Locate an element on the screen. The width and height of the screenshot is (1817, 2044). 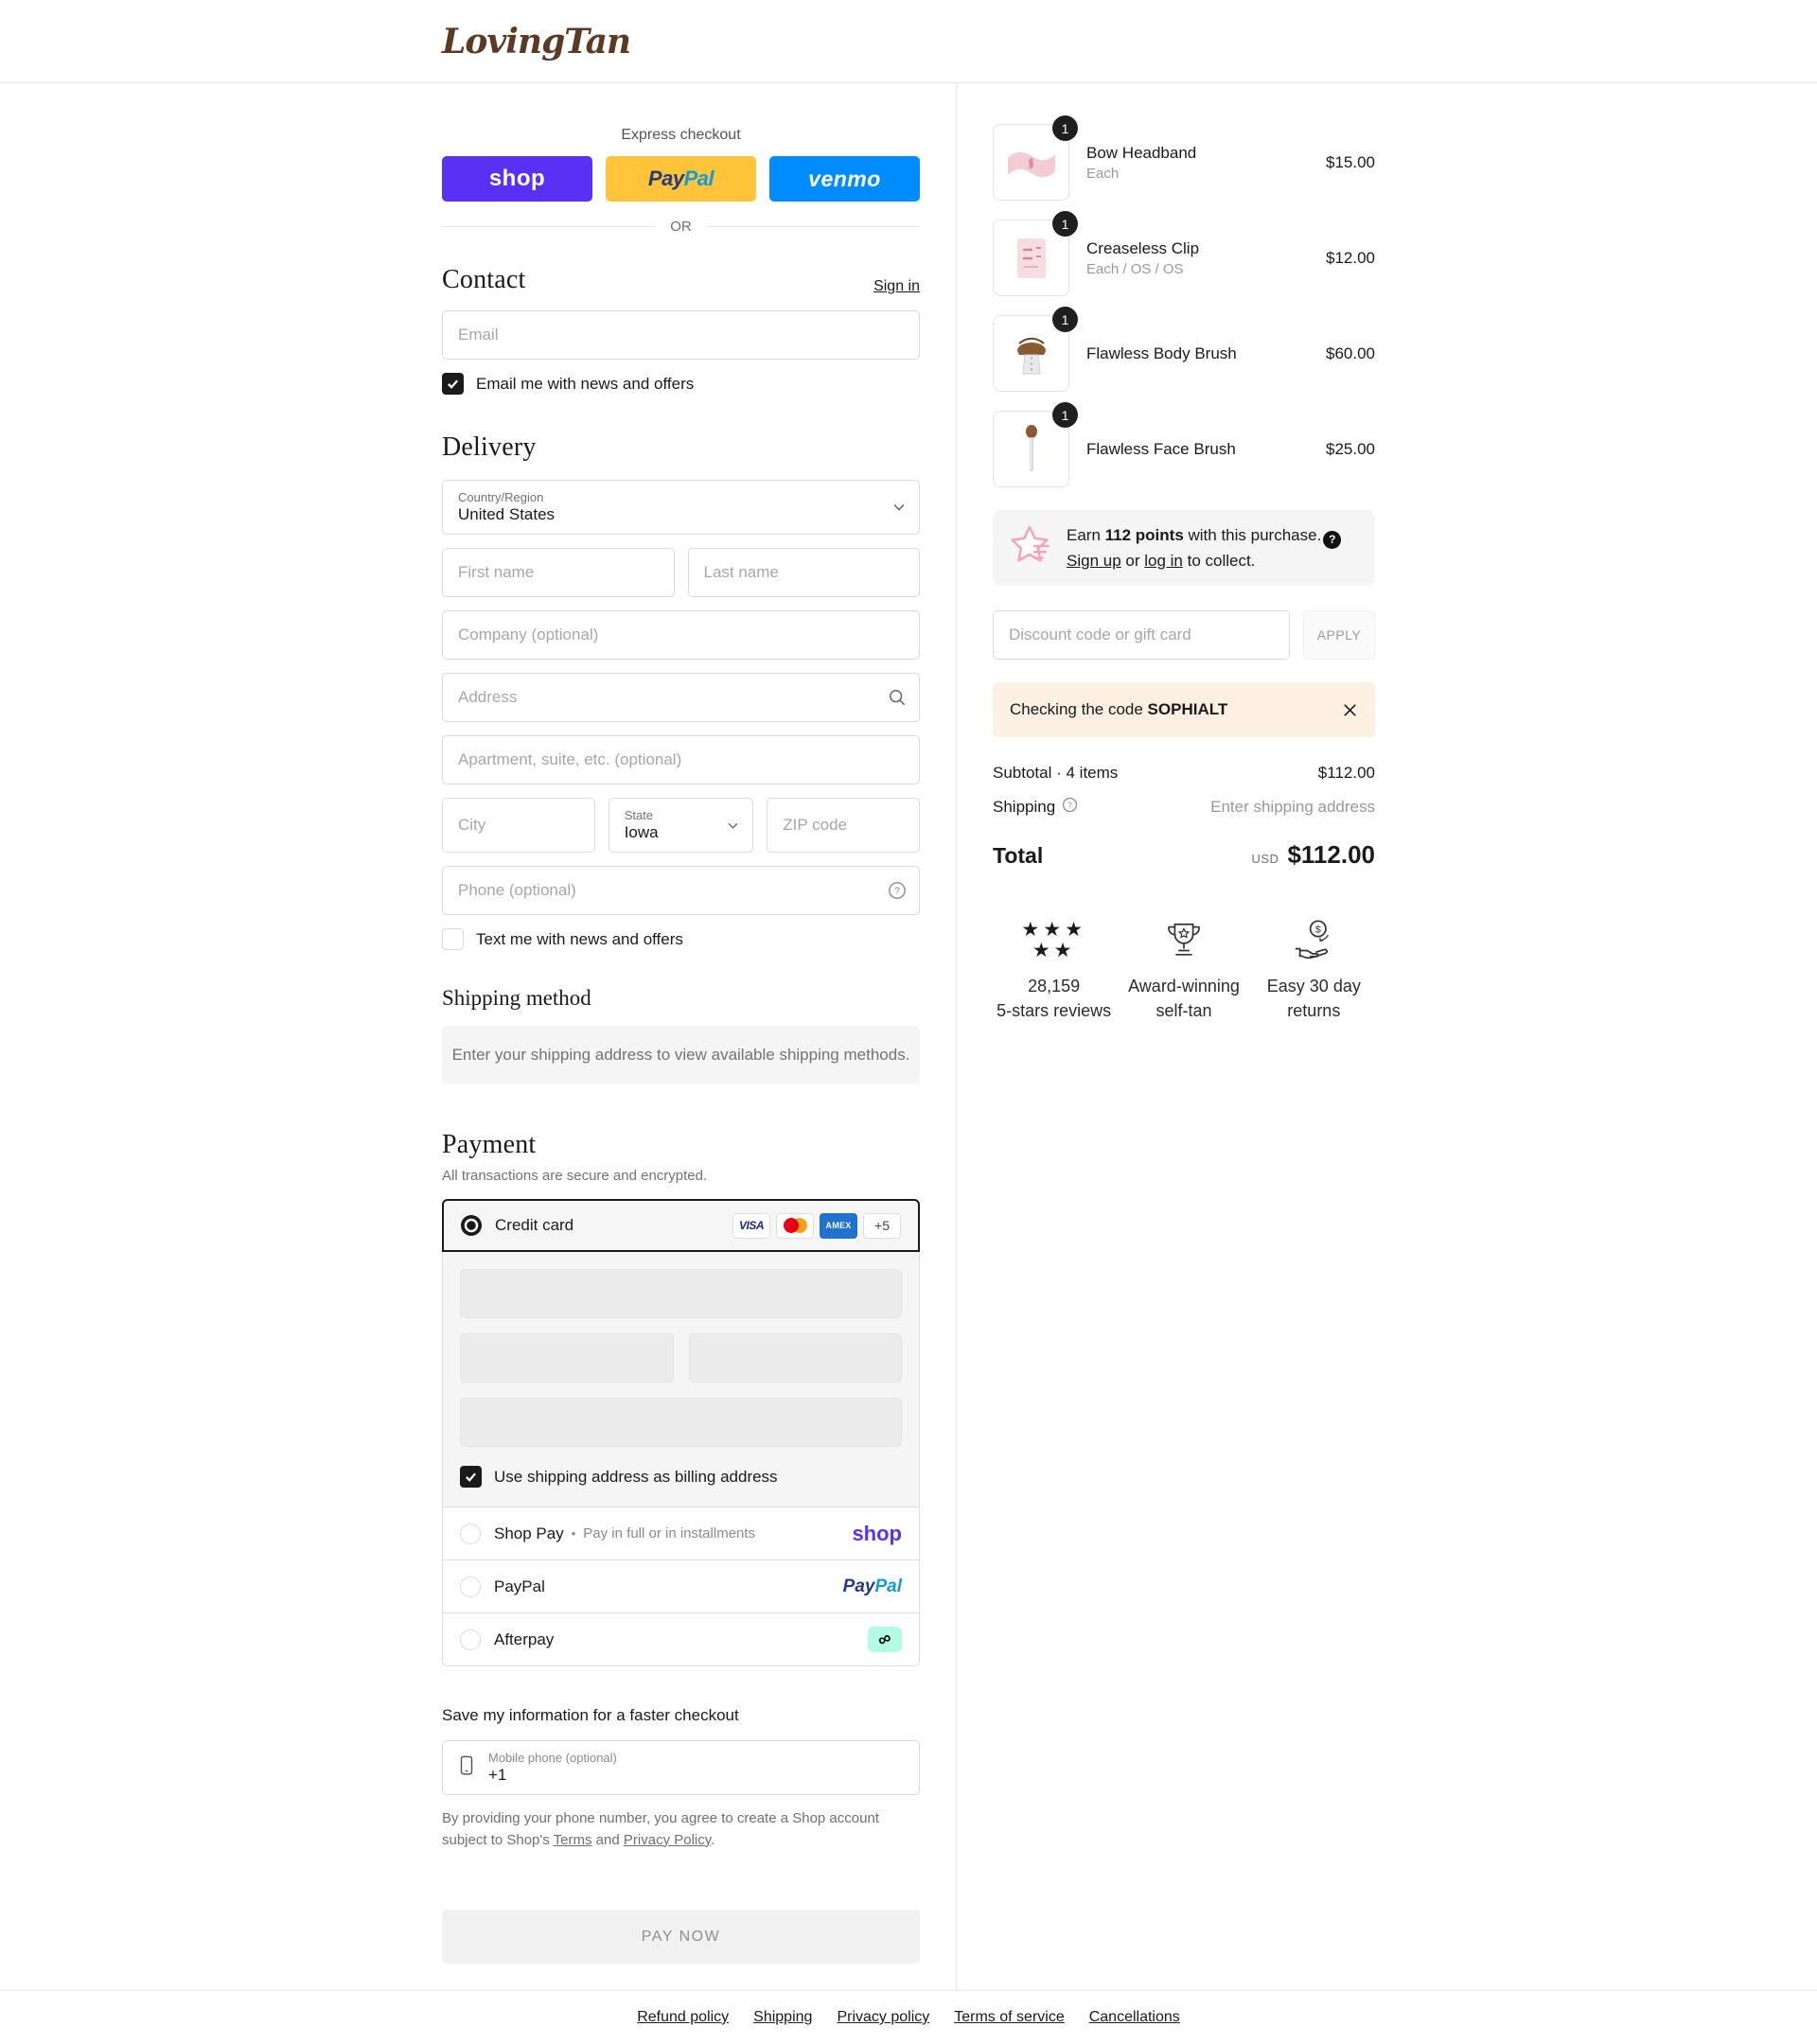
search-icon is located at coordinates (897, 697).